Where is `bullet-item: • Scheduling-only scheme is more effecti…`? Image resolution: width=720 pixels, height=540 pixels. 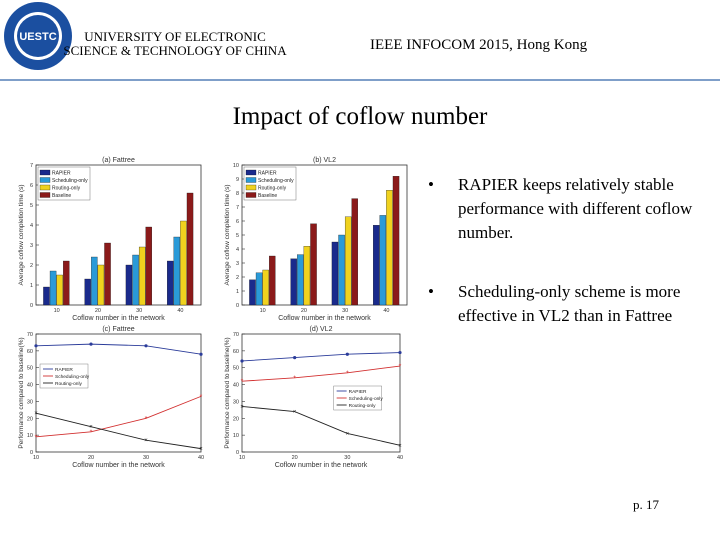 bullet-item: • Scheduling-only scheme is more effecti… is located at coordinates (563, 304).